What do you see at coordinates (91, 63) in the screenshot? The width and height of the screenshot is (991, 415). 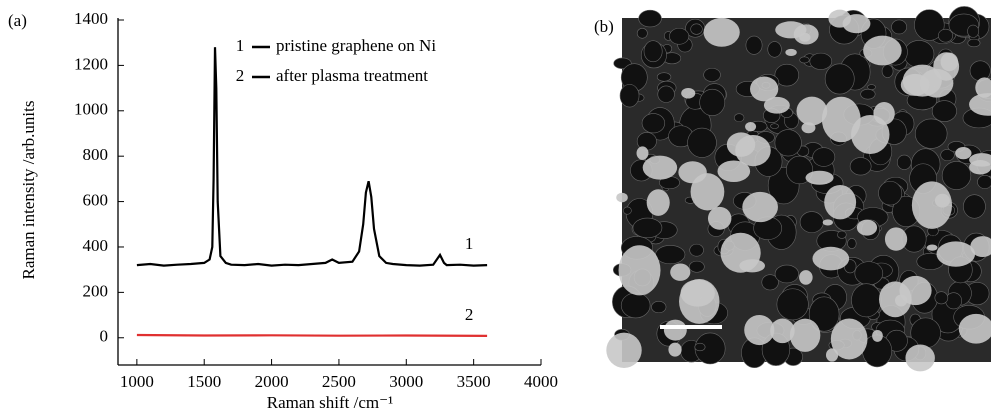 I see `y-tick-label: 1200` at bounding box center [91, 63].